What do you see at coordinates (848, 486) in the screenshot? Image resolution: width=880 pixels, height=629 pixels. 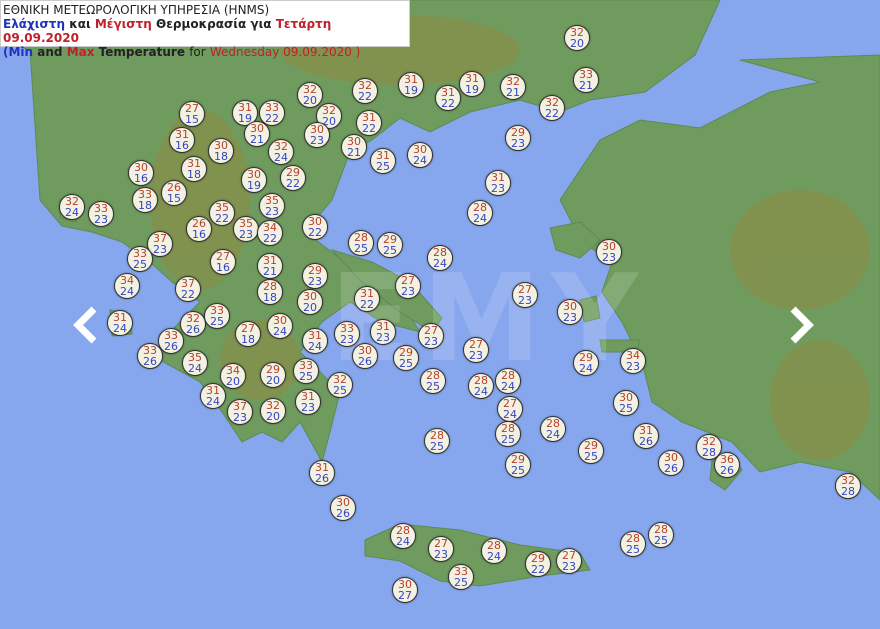 I see `station-marker: 32 28` at bounding box center [848, 486].